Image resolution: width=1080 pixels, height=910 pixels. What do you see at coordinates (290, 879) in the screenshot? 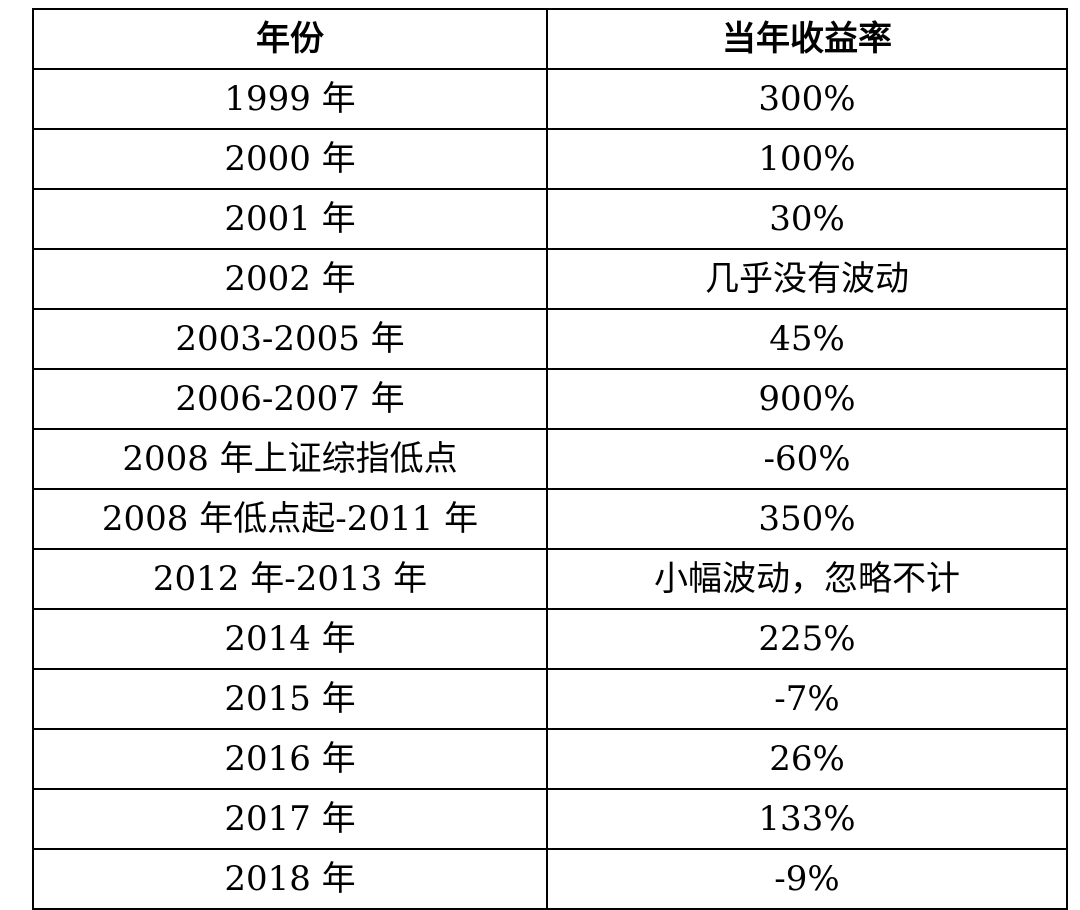
I see `cell-year: 2018 年` at bounding box center [290, 879].